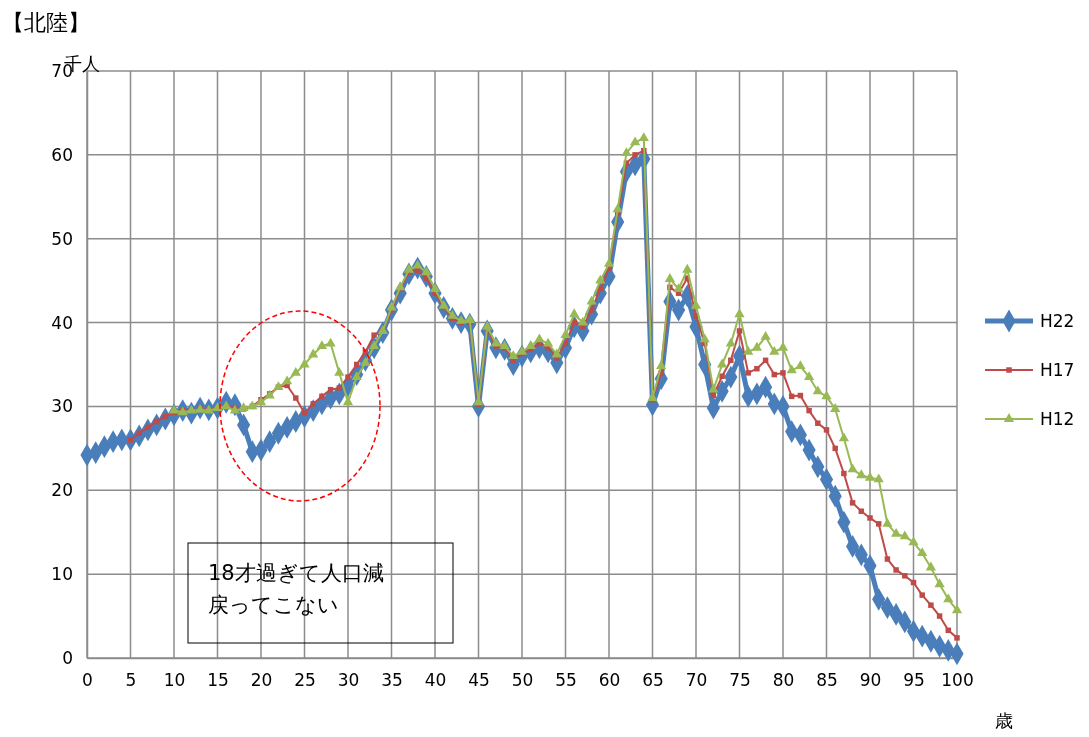 The width and height of the screenshot is (1089, 737). I want to click on x-tick-label: 55, so click(566, 680).